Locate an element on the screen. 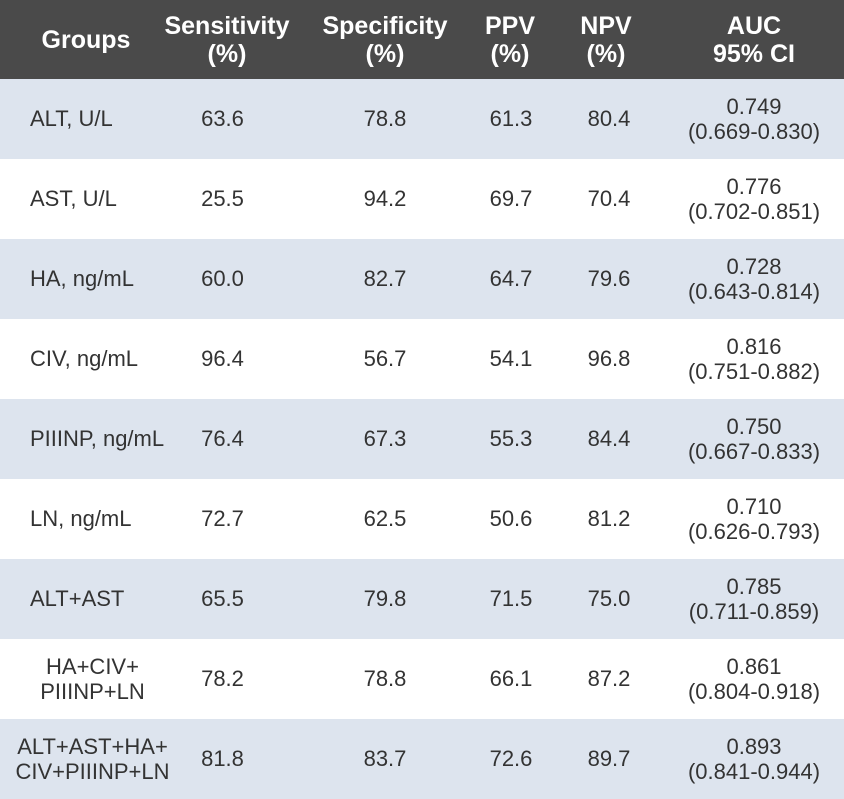 The image size is (844, 799). cell-sensitivity: 72.7 is located at coordinates (222, 519).